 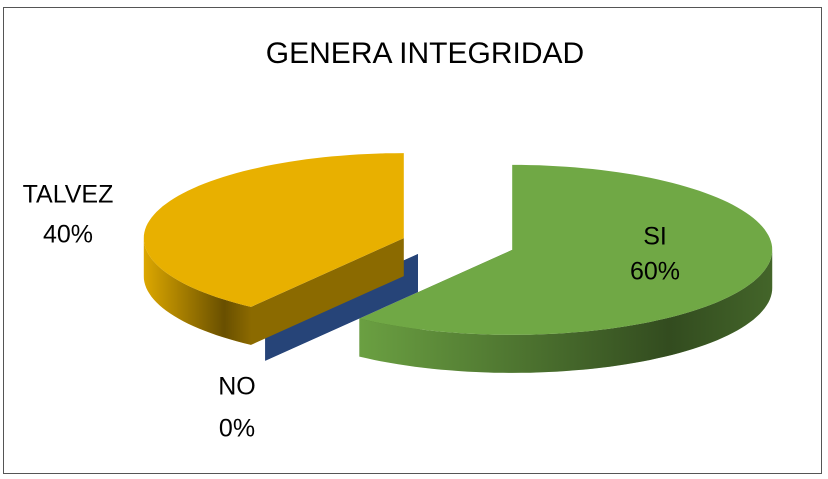 What do you see at coordinates (655, 237) in the screenshot?
I see `category-label: SI` at bounding box center [655, 237].